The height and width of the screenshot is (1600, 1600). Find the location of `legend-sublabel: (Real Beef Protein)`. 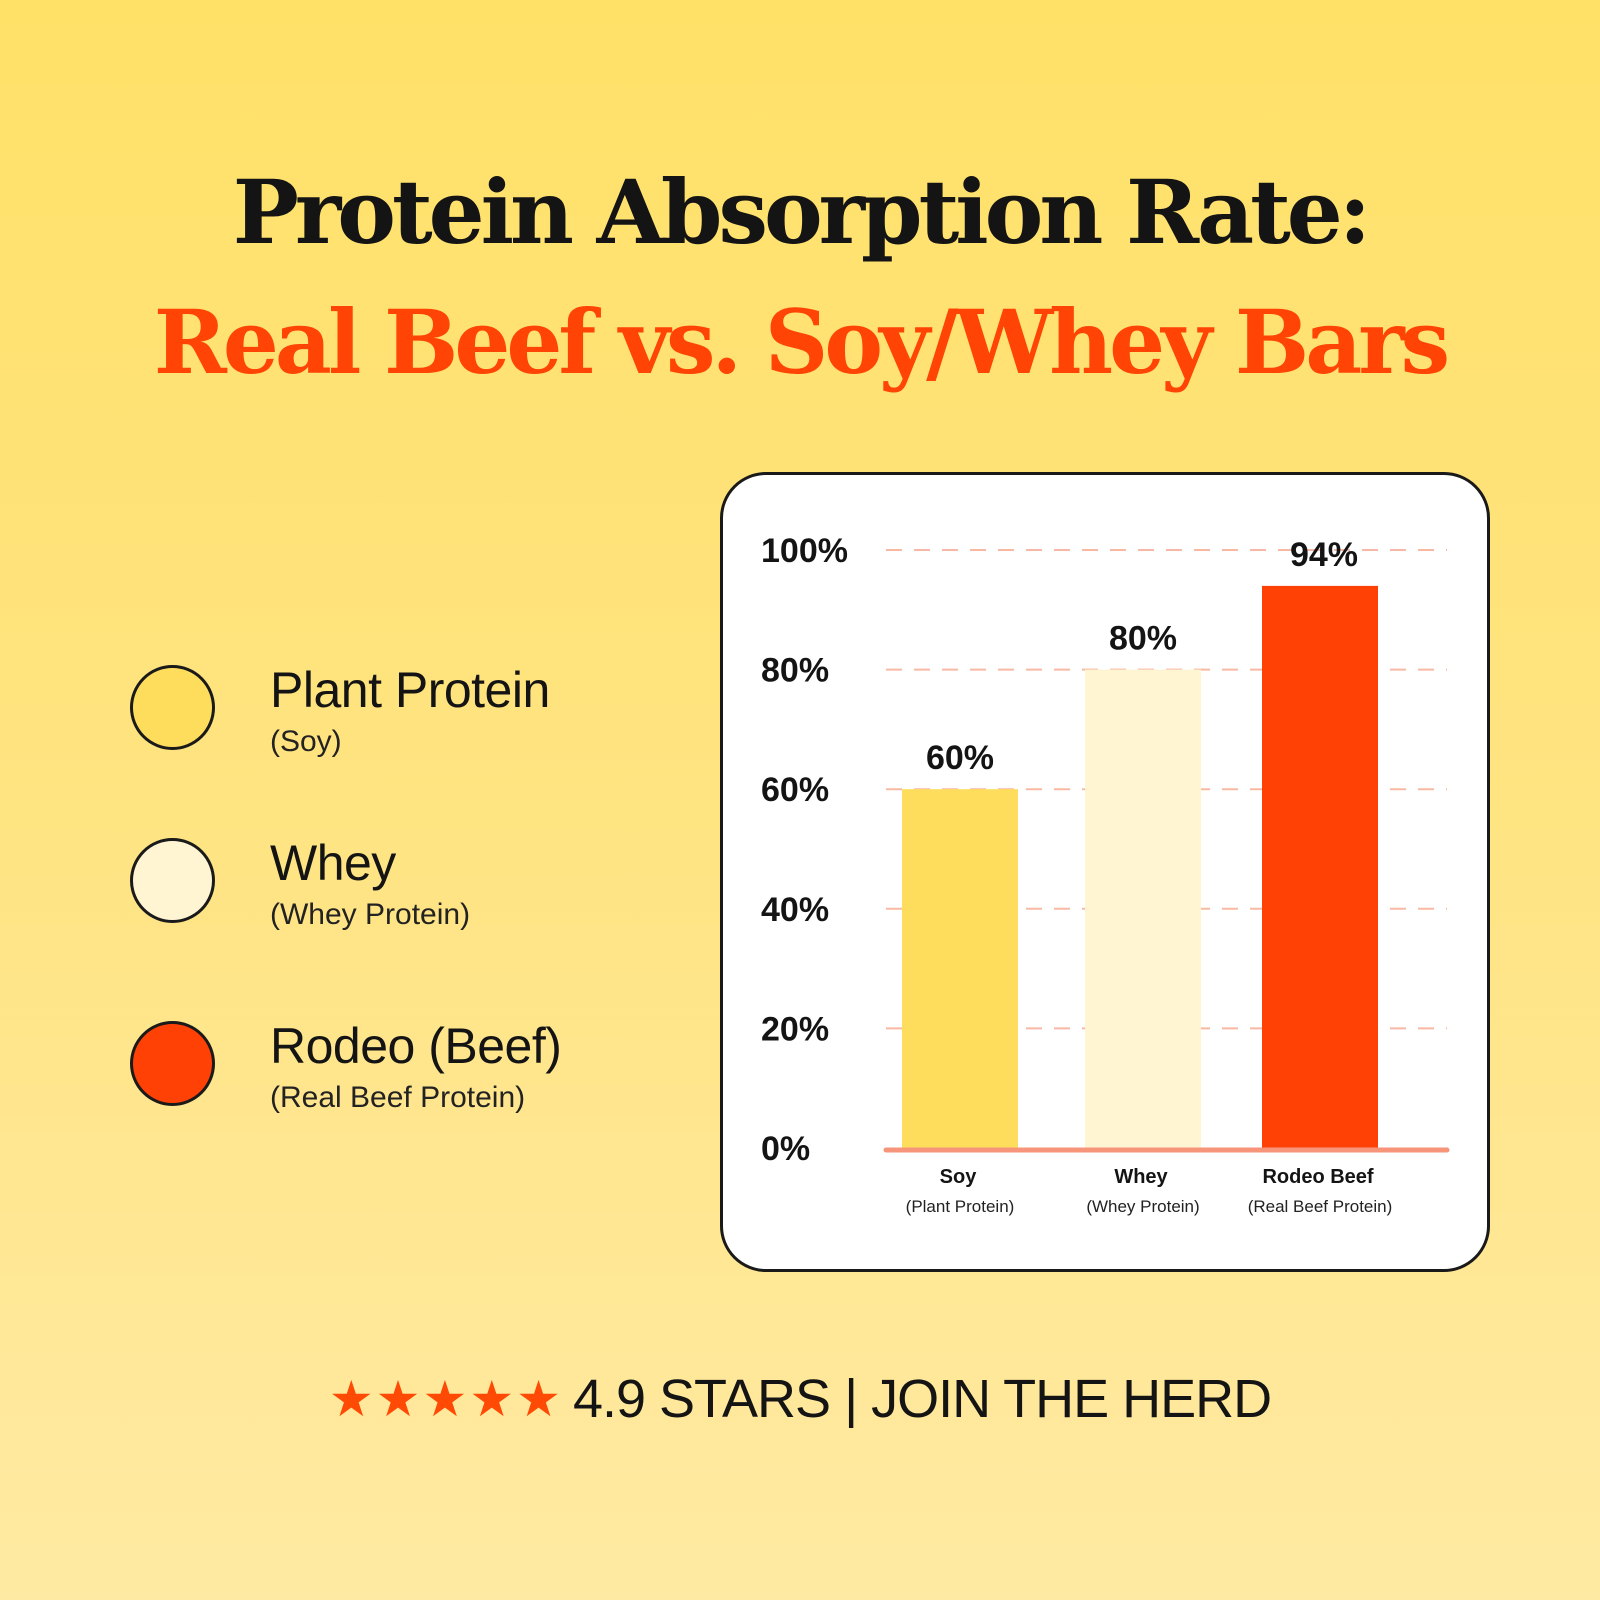

legend-sublabel: (Real Beef Protein) is located at coordinates (398, 1097).